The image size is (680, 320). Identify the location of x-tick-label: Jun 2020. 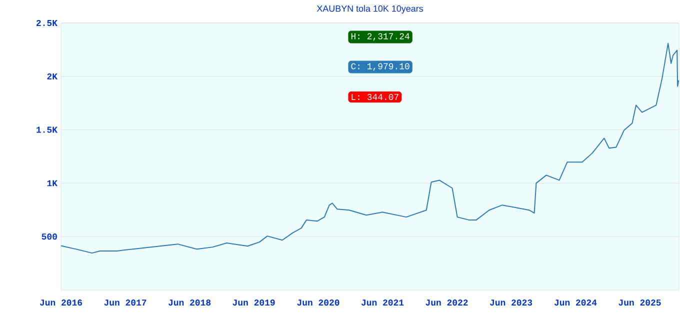
(318, 303).